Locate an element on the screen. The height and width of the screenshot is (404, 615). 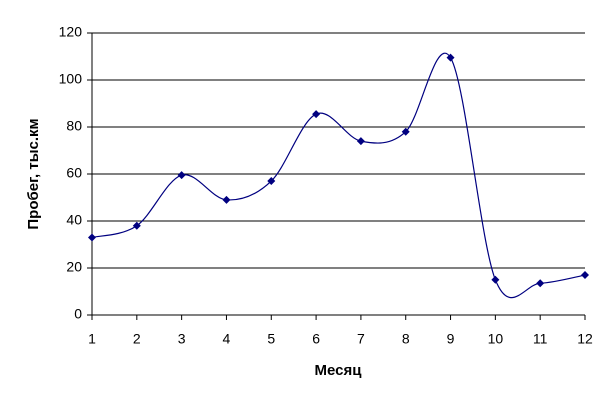
x-tick-label: 2 is located at coordinates (137, 339).